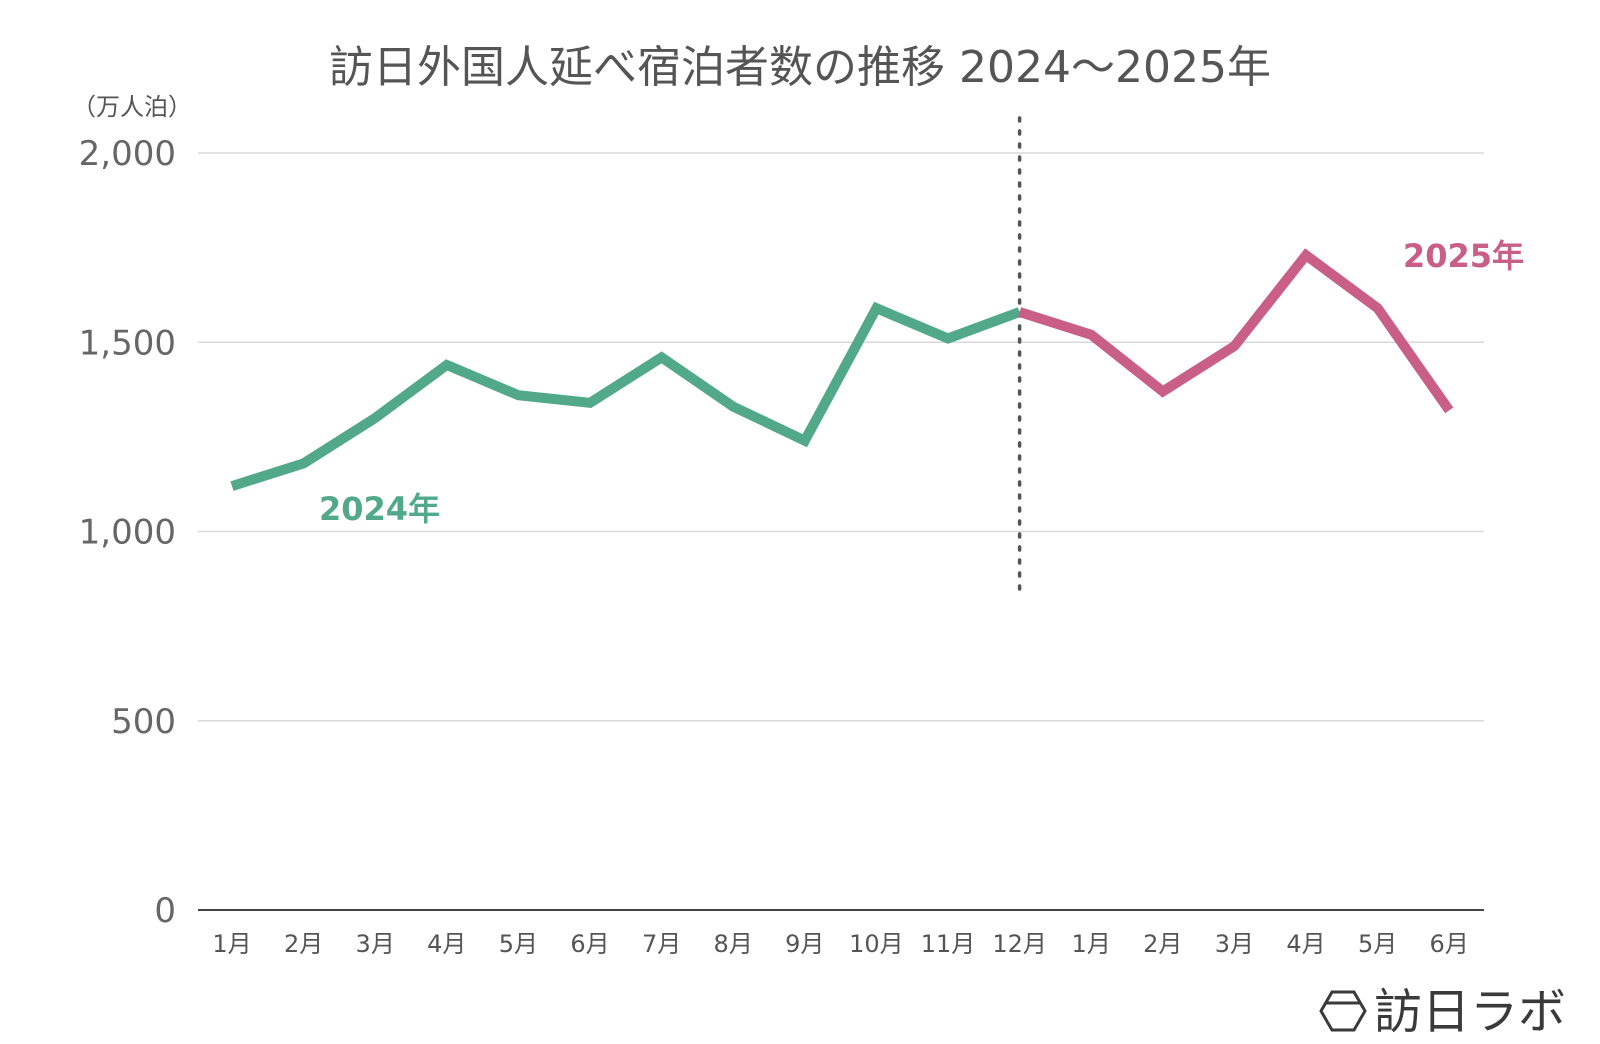 The height and width of the screenshot is (1044, 1600). I want to click on y-tick-label: 1,000, so click(127, 533).